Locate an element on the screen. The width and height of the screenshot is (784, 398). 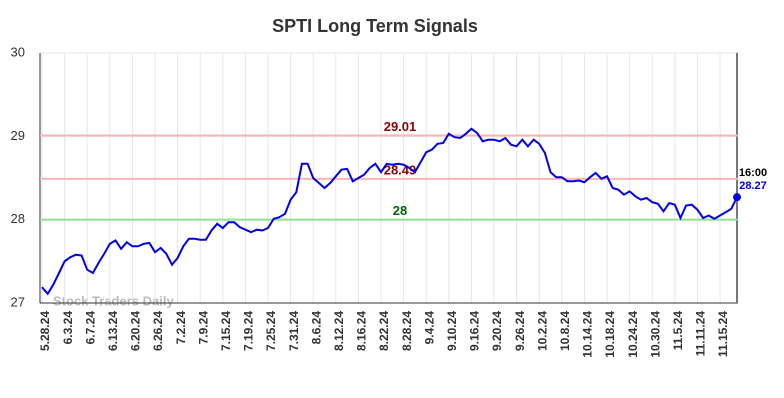
reference-label: 28 is located at coordinates (400, 210).